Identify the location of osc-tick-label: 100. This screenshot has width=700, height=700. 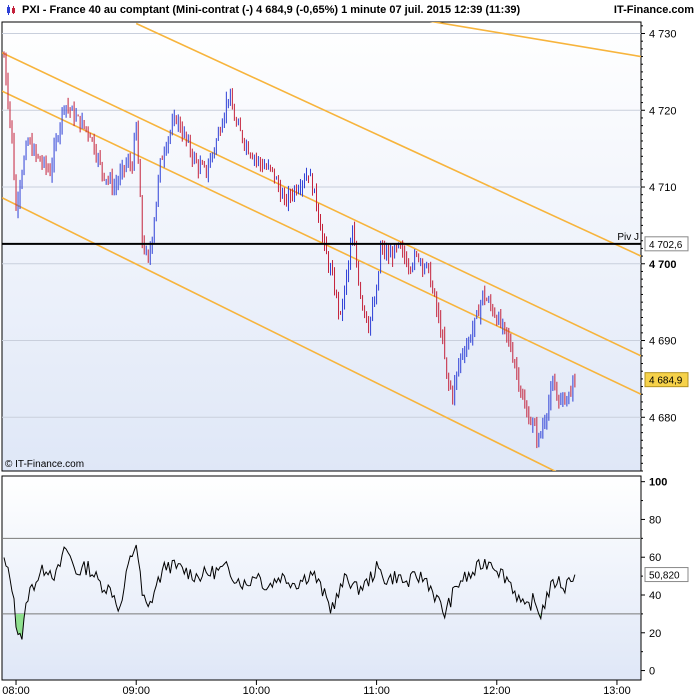
(658, 483).